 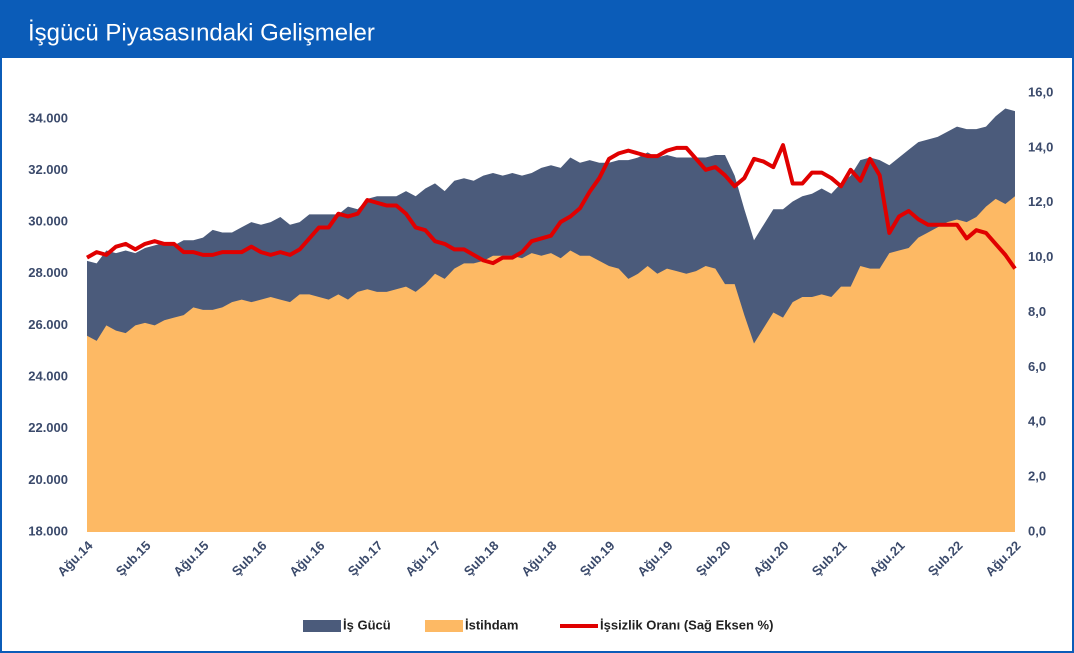 What do you see at coordinates (48, 375) in the screenshot?
I see `y-tick-label: 24.000` at bounding box center [48, 375].